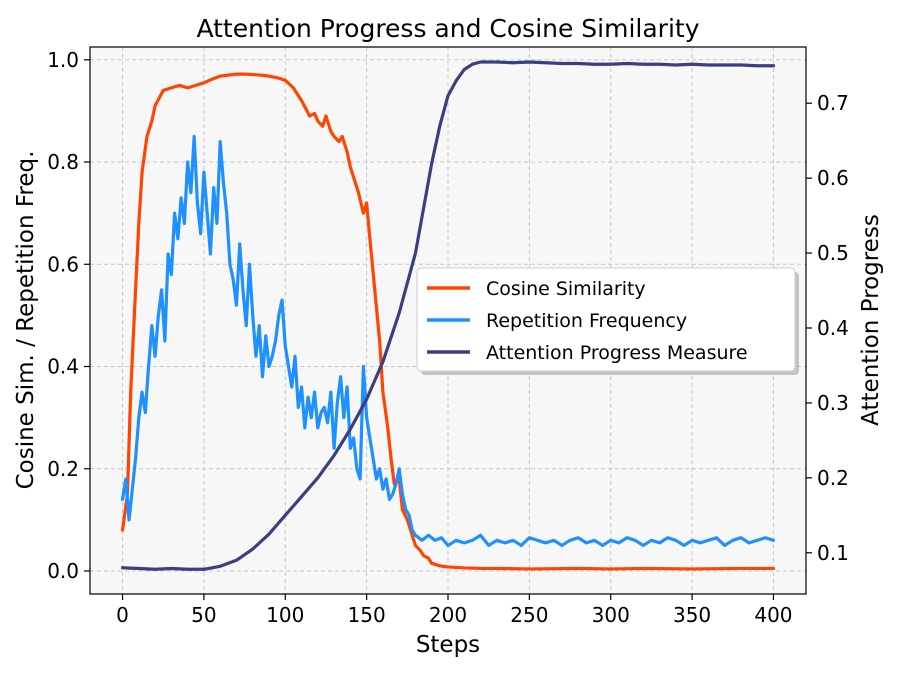 This screenshot has width=897, height=673. Describe the element at coordinates (871, 320) in the screenshot. I see `right-y-axis-title: Attention Progress` at that location.